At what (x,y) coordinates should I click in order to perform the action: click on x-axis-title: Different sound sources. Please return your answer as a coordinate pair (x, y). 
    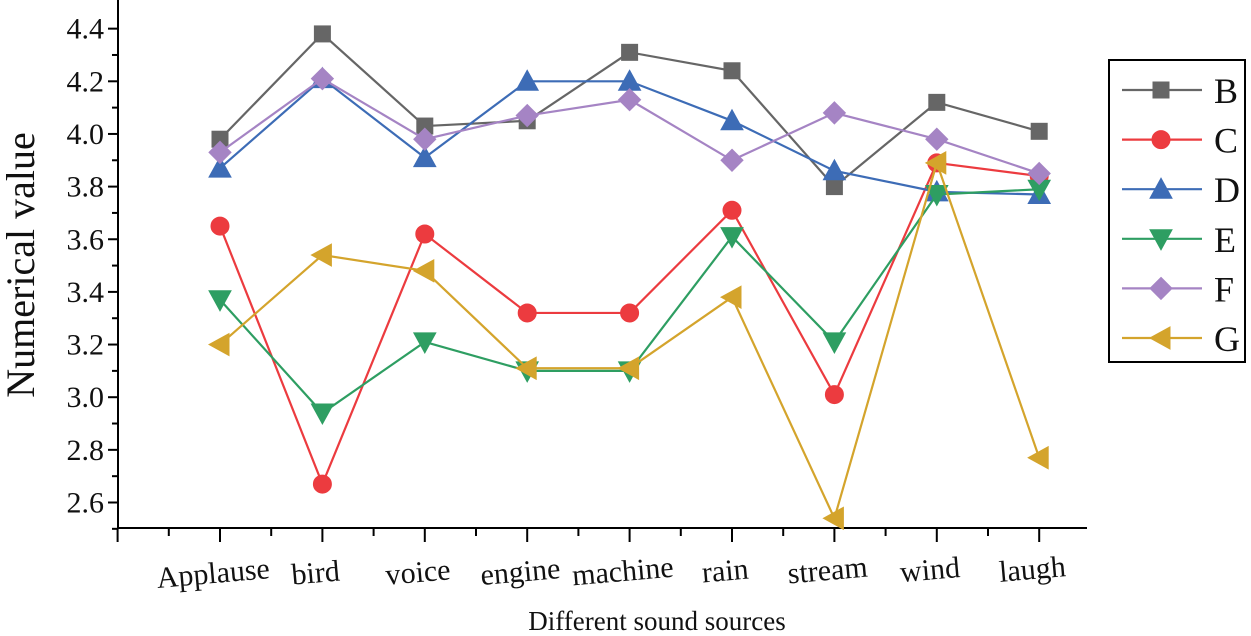
    Looking at the image, I should click on (656, 621).